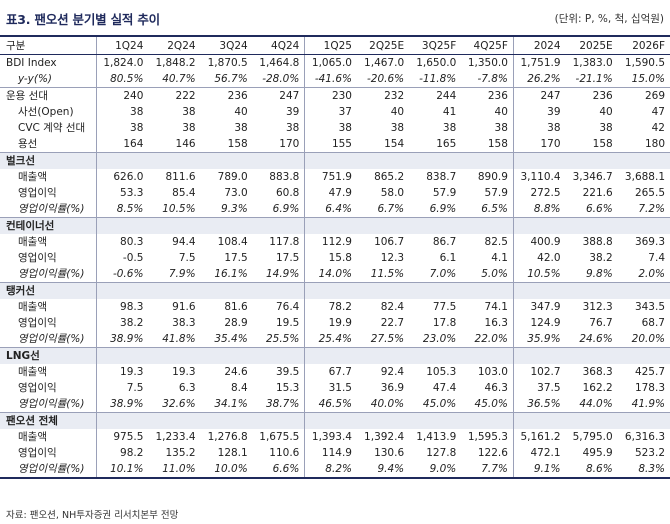 Image resolution: width=670 pixels, height=524 pixels. What do you see at coordinates (226, 79) in the screenshot?
I see `value-cell: 56.7%` at bounding box center [226, 79].